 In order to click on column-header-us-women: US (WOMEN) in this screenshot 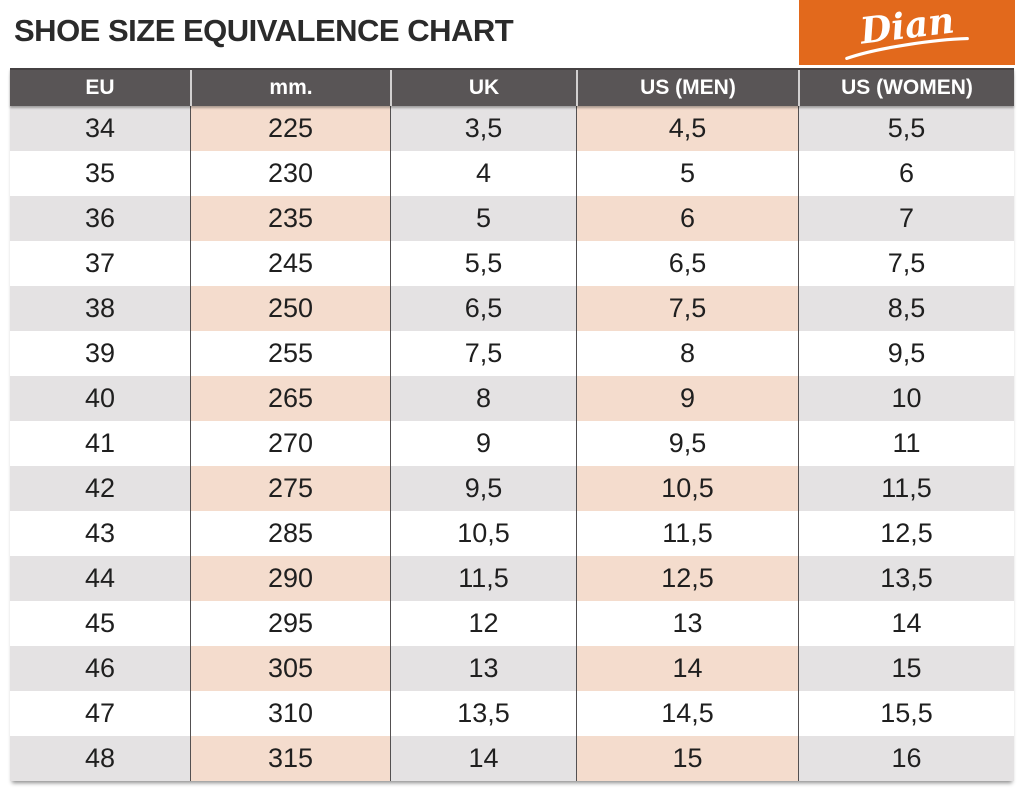, I will do `click(906, 88)`.